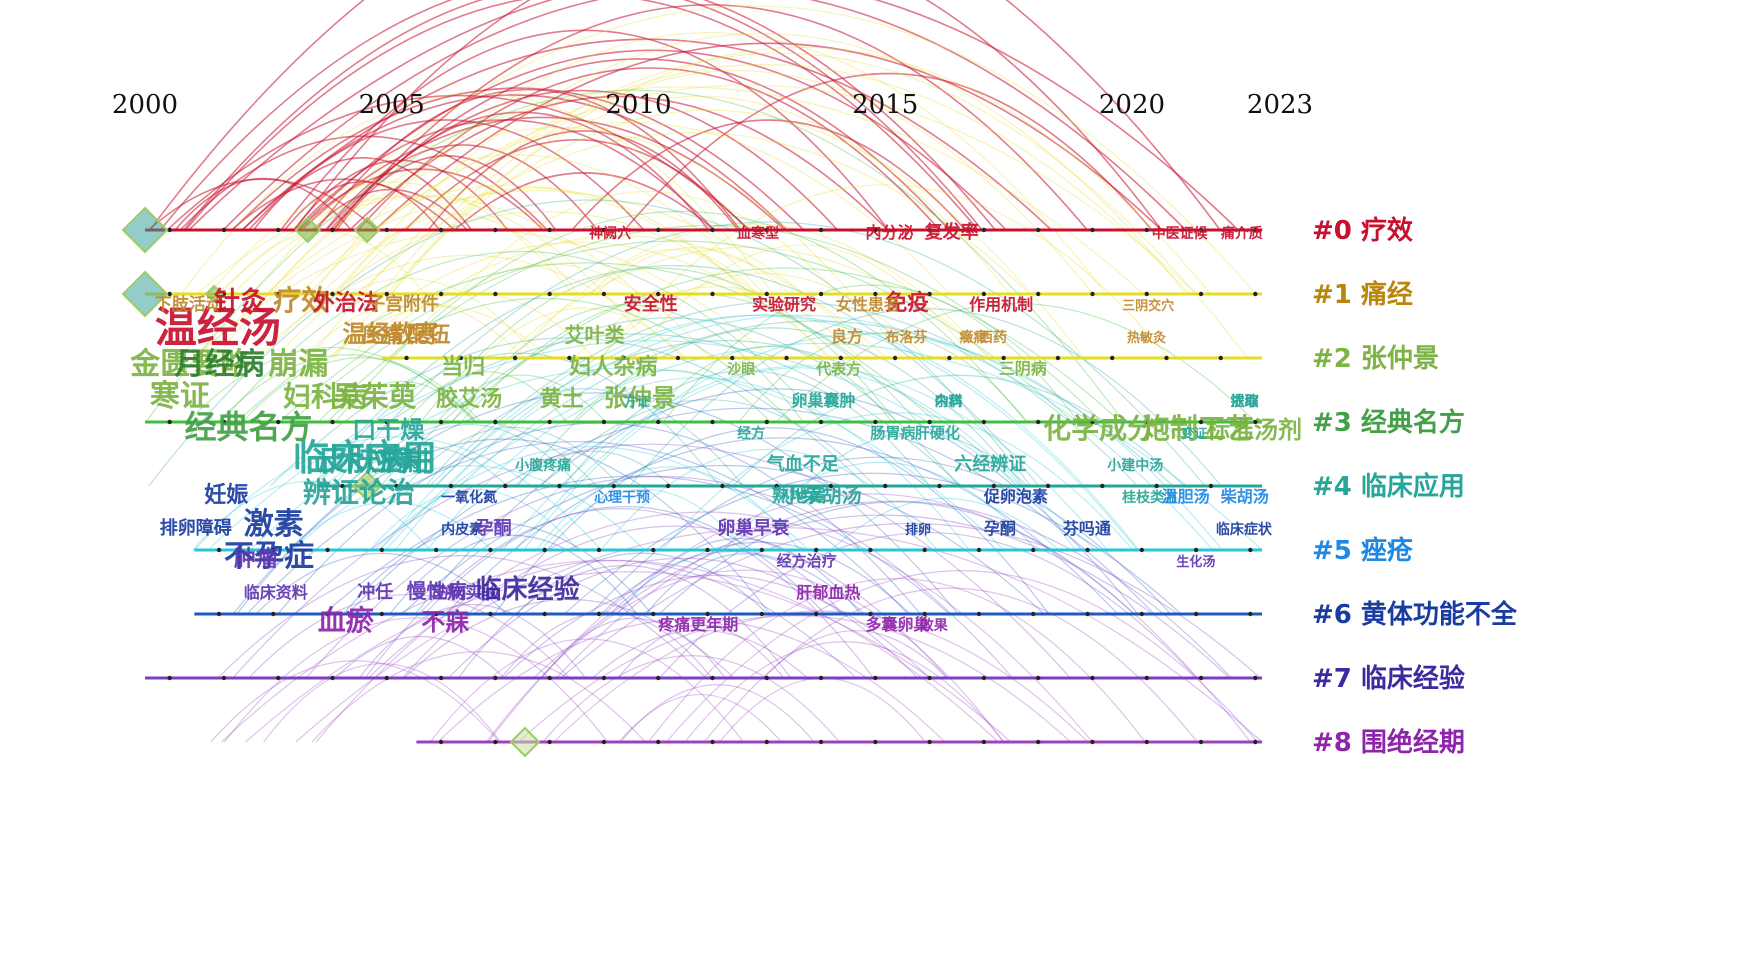 The image size is (1762, 966). What do you see at coordinates (196, 528) in the screenshot?
I see `keyword-label: 排卵障碍` at bounding box center [196, 528].